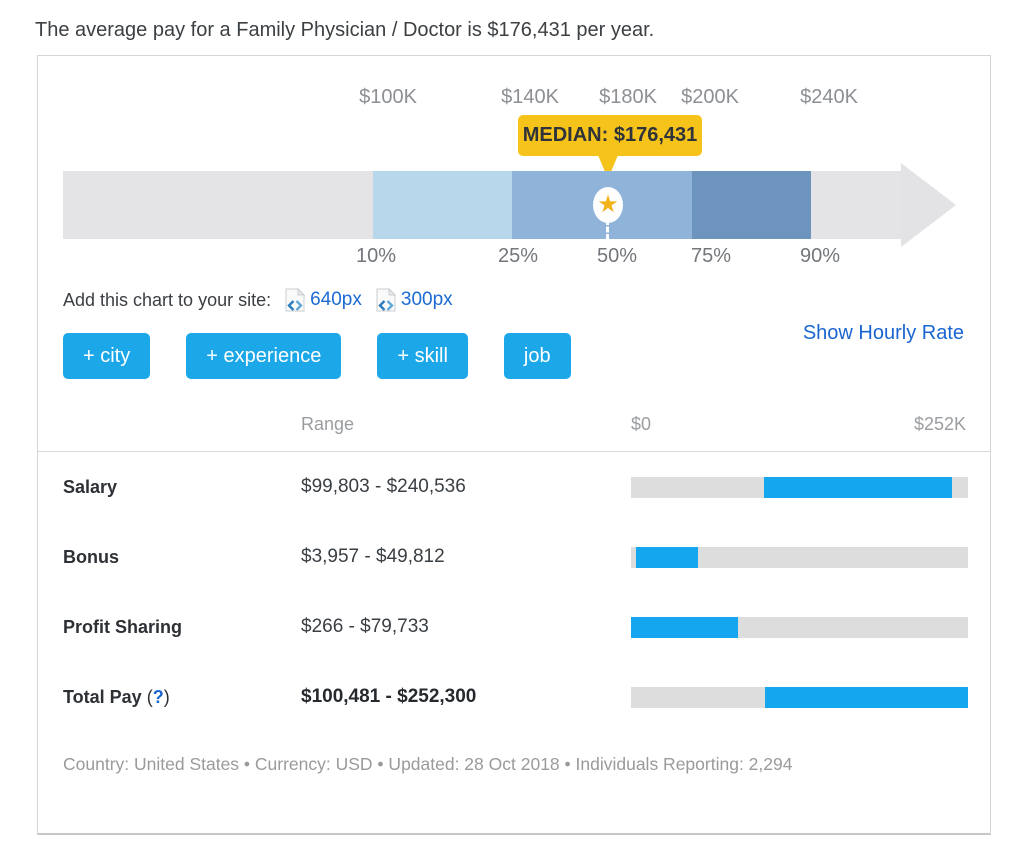  What do you see at coordinates (530, 97) in the screenshot?
I see `axis-tick-140k: $140K` at bounding box center [530, 97].